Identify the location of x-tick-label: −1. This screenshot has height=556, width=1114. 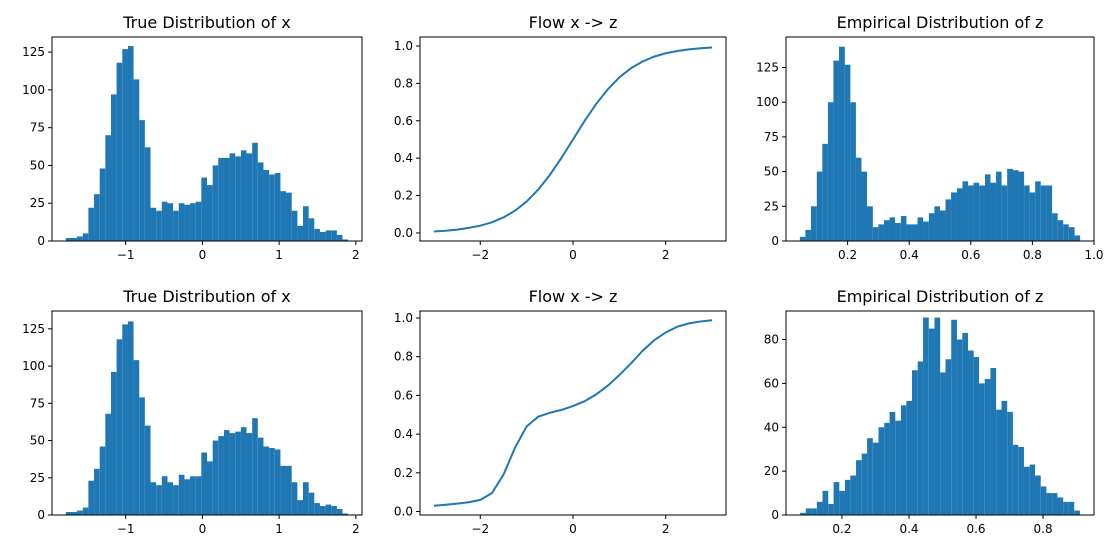
(126, 529).